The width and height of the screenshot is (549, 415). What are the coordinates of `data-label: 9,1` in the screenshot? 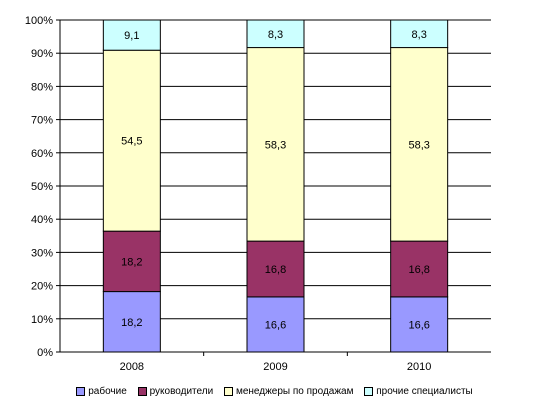 It's located at (131, 36).